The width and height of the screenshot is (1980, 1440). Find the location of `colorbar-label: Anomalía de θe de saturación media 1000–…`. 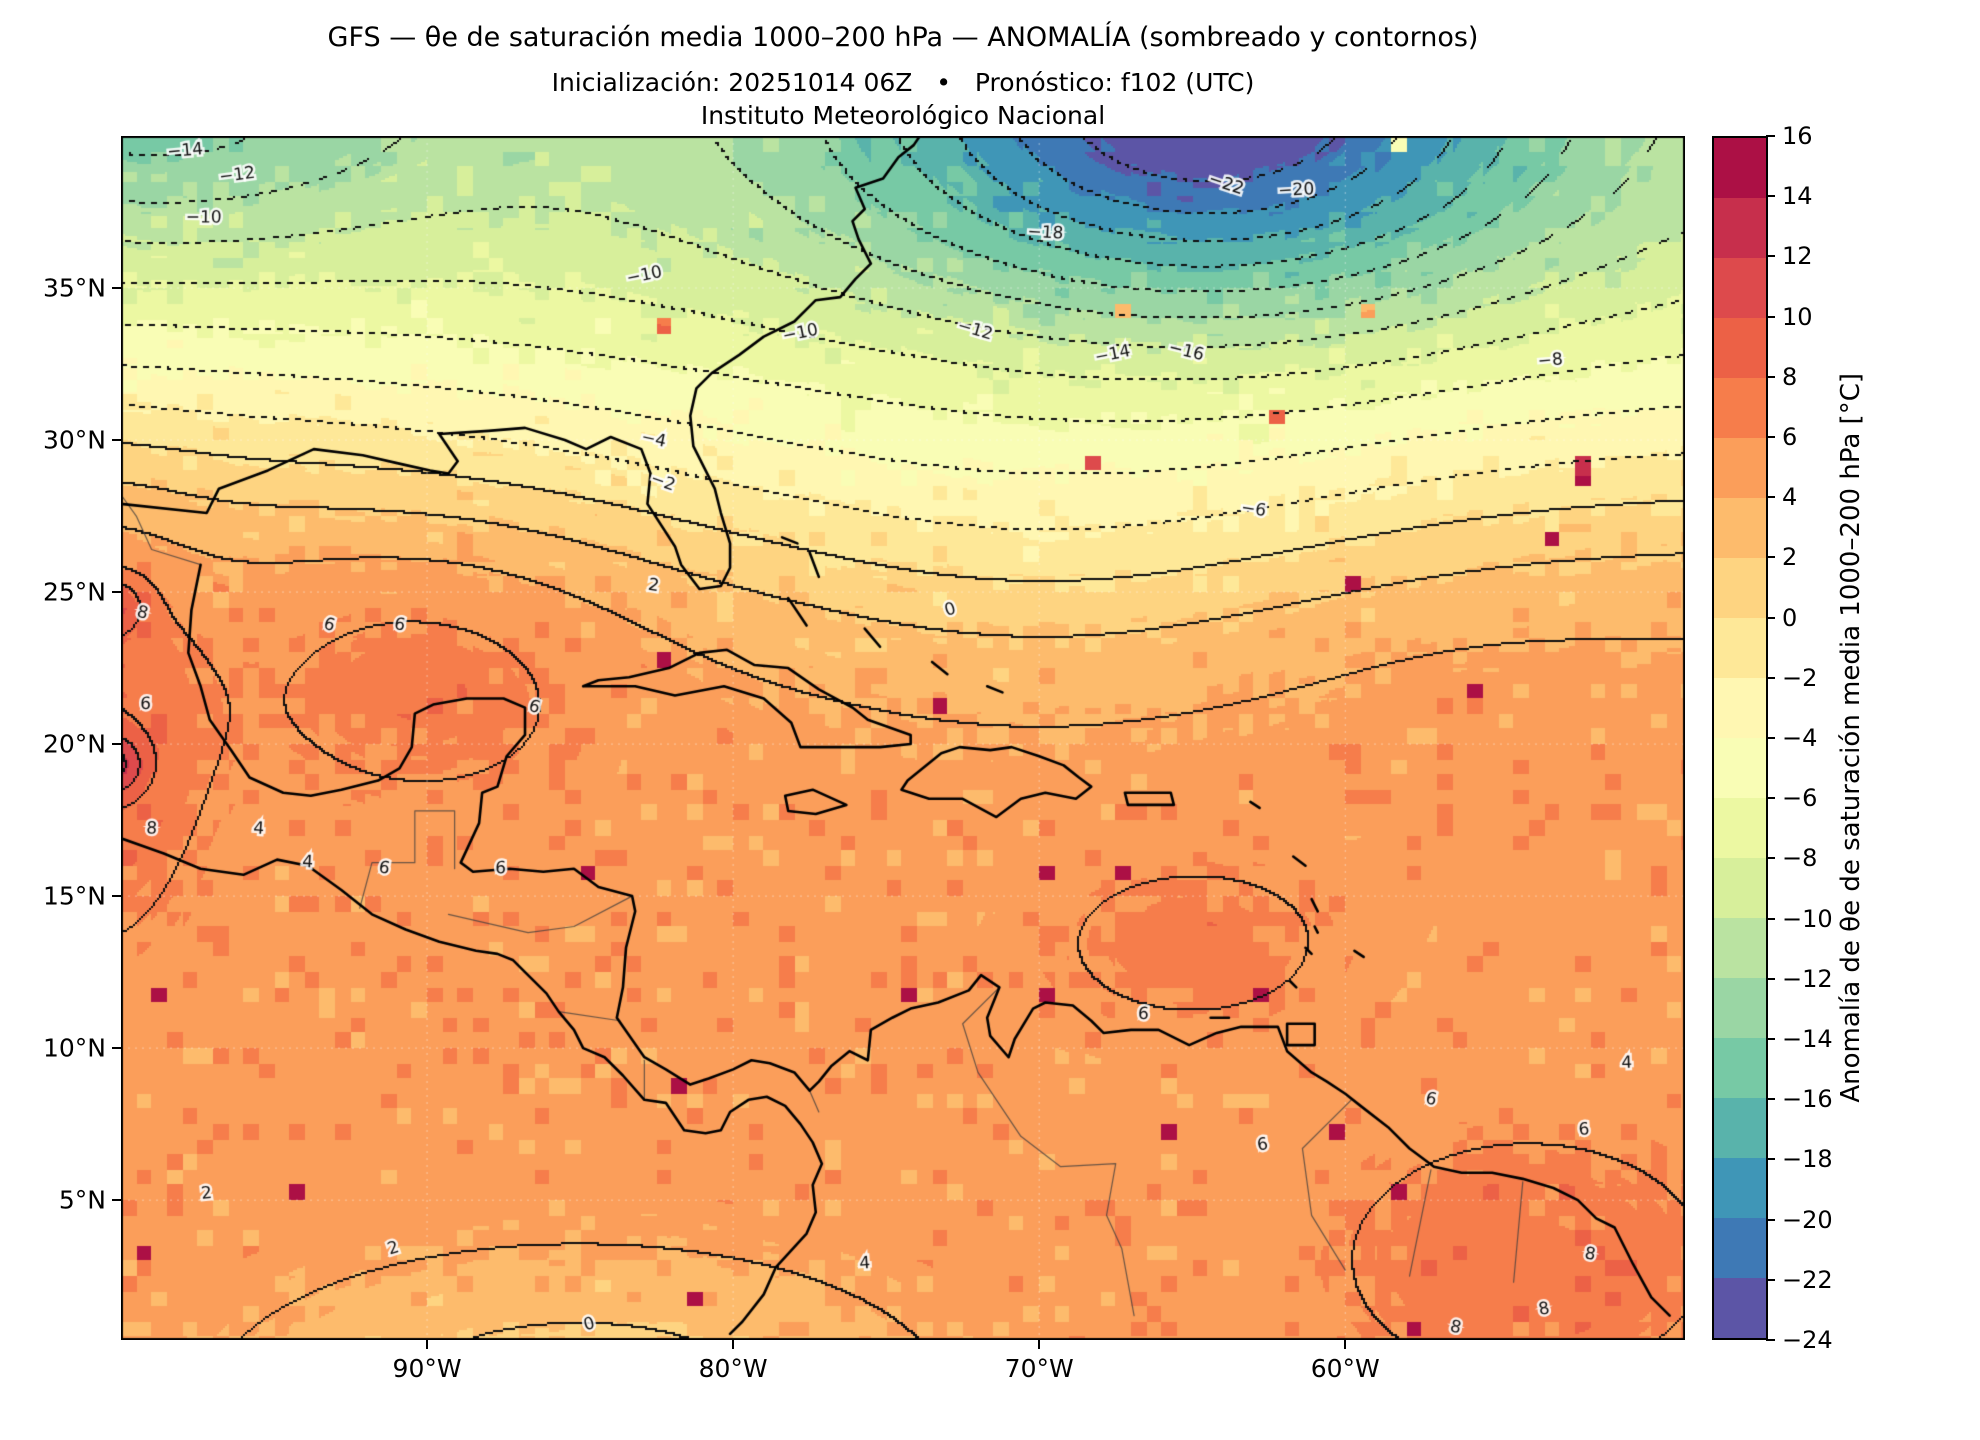

colorbar-label: Anomalía de θe de saturación media 1000–… is located at coordinates (1851, 738).